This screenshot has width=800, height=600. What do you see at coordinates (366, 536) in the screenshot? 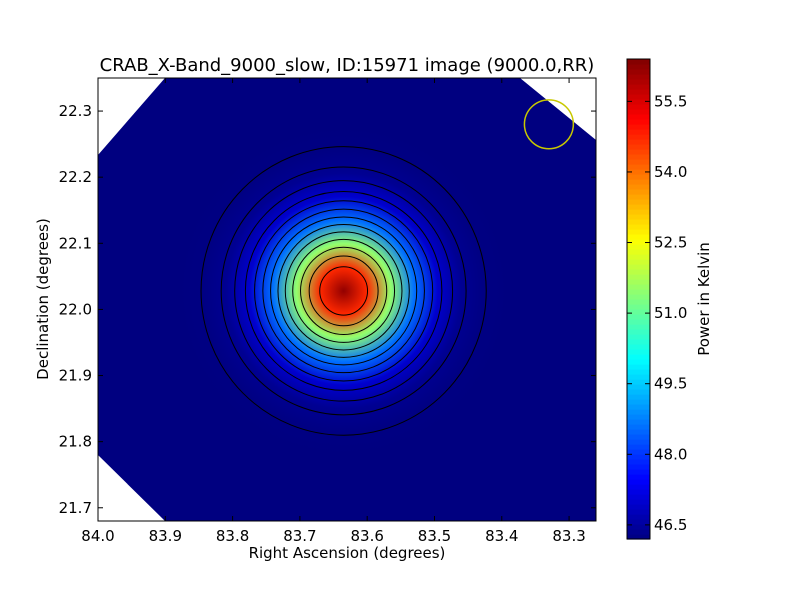
I see `x-tick-label: 83.6` at bounding box center [366, 536].